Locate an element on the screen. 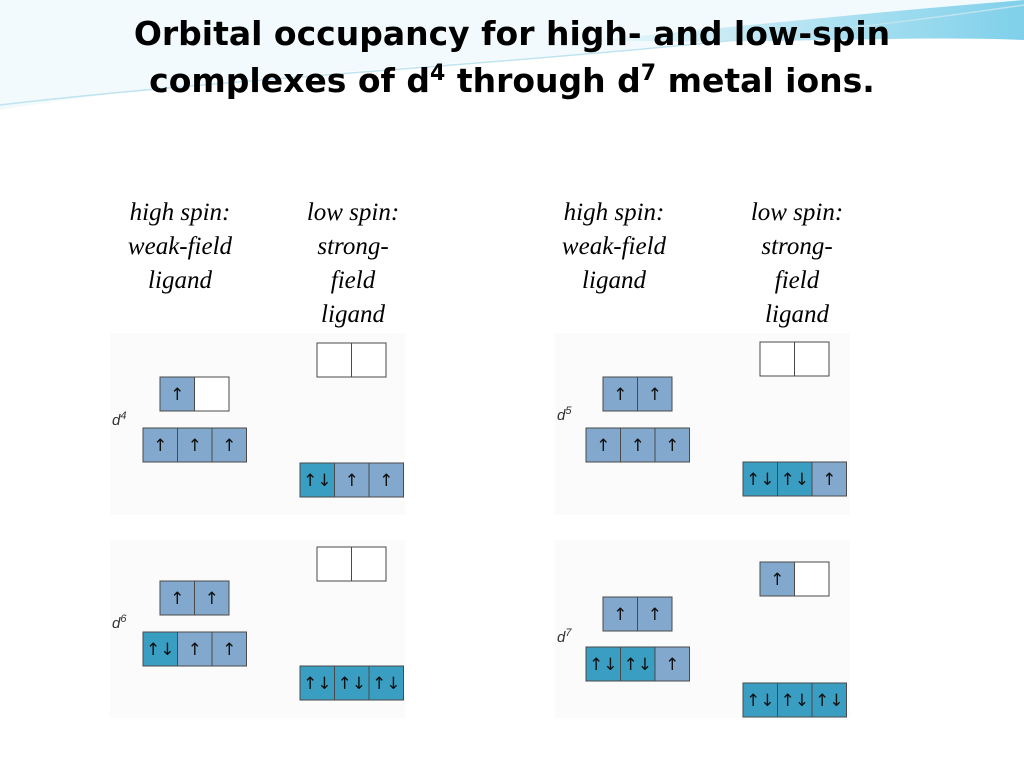 The width and height of the screenshot is (1024, 768). ion-sup: 5 is located at coordinates (568, 411).